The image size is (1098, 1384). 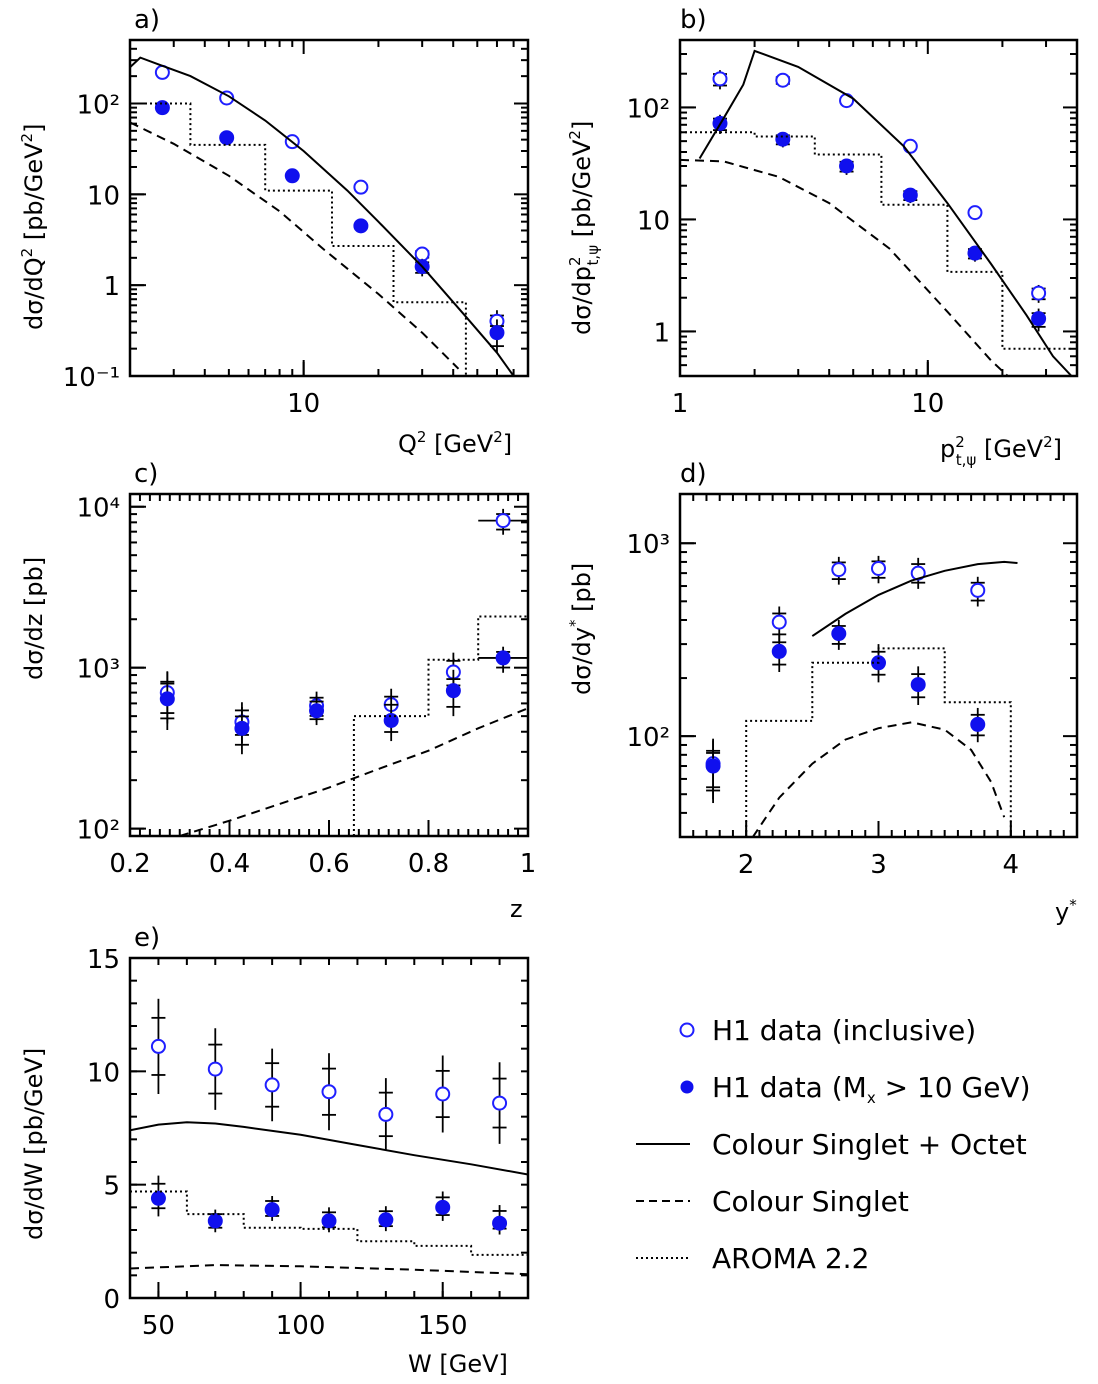 I want to click on panel-b-xlabel: p2 t,ψ [GeV2], so click(x=1001, y=451).